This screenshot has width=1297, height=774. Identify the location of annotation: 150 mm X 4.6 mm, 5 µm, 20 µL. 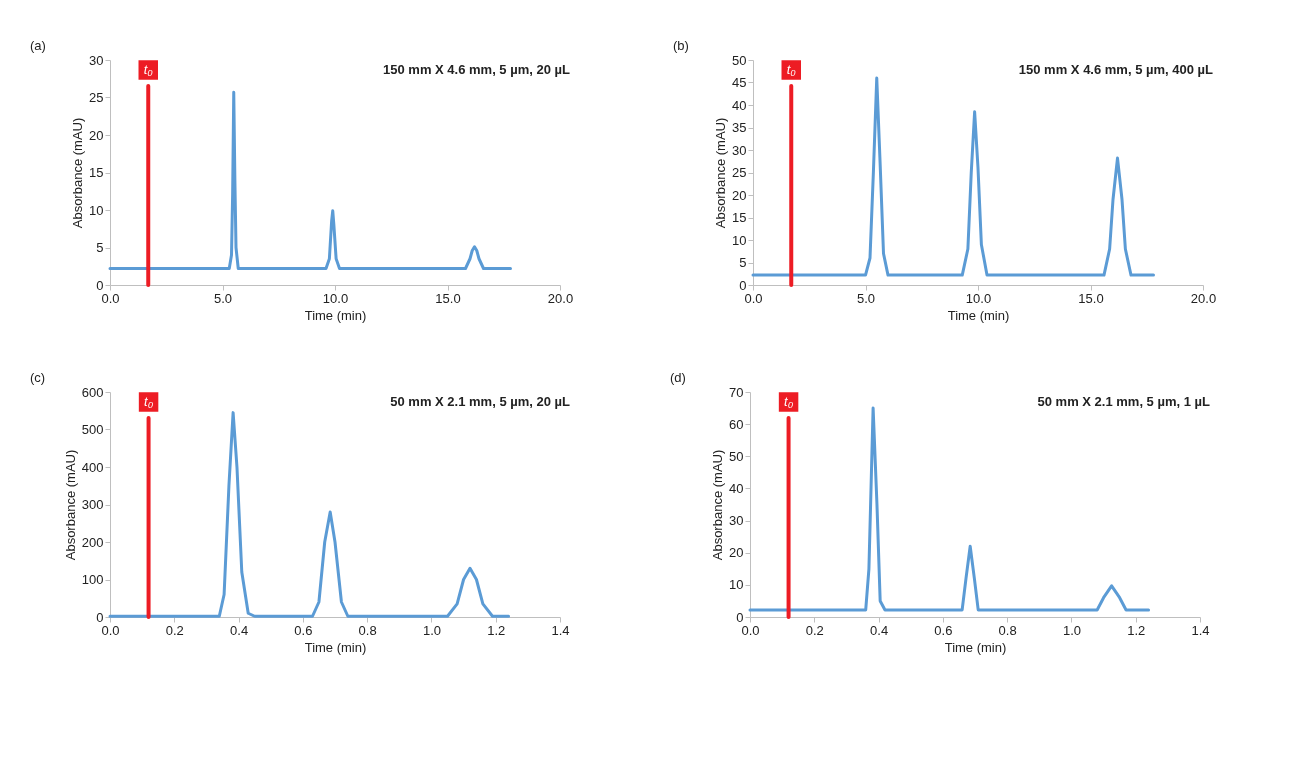
(477, 69).